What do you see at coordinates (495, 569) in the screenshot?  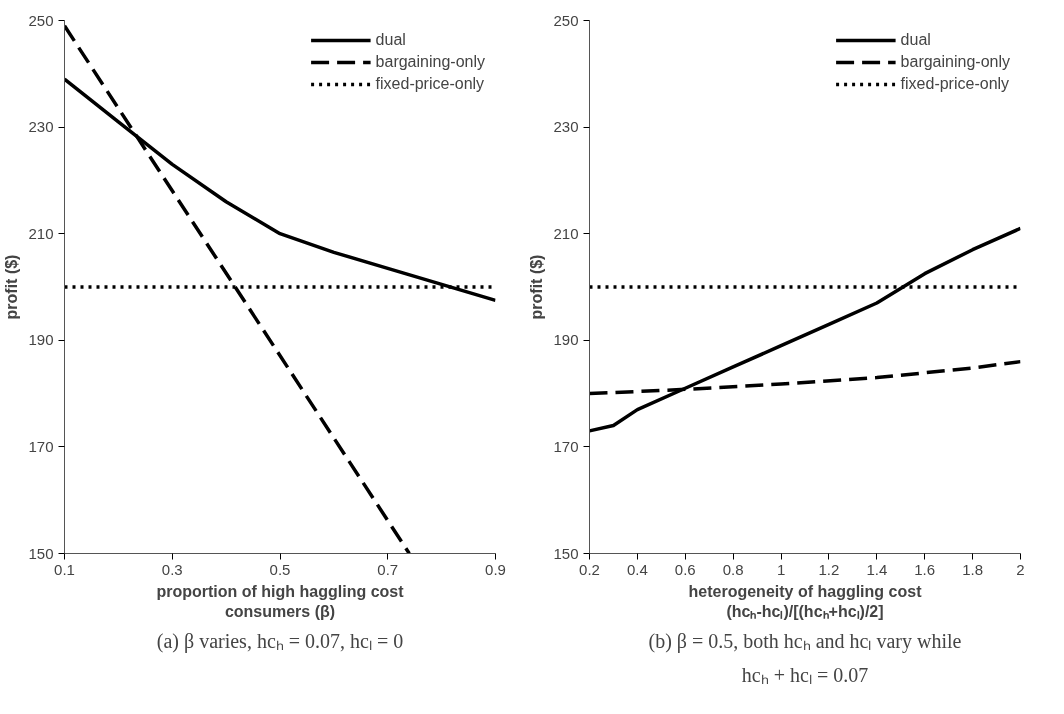 I see `x-tick-label: 0.9` at bounding box center [495, 569].